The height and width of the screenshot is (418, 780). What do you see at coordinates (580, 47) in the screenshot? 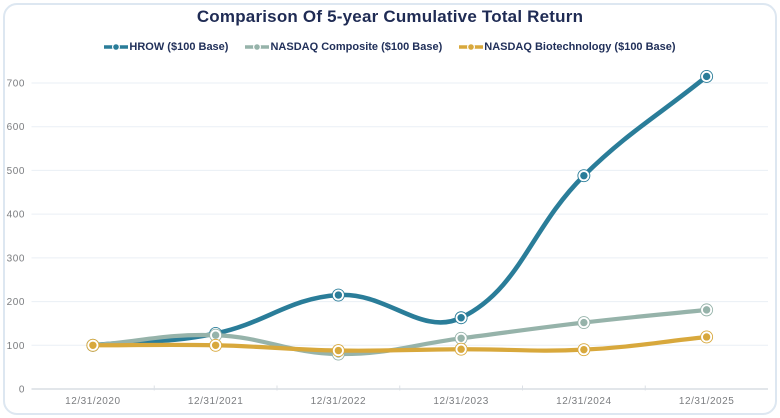
I see `legend-label: NASDAQ Biotechnology ($100 Base)` at bounding box center [580, 47].